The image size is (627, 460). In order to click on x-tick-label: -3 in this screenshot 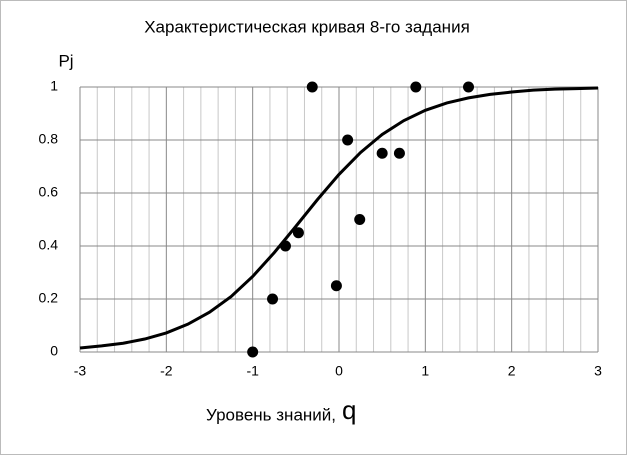, I will do `click(80, 371)`.